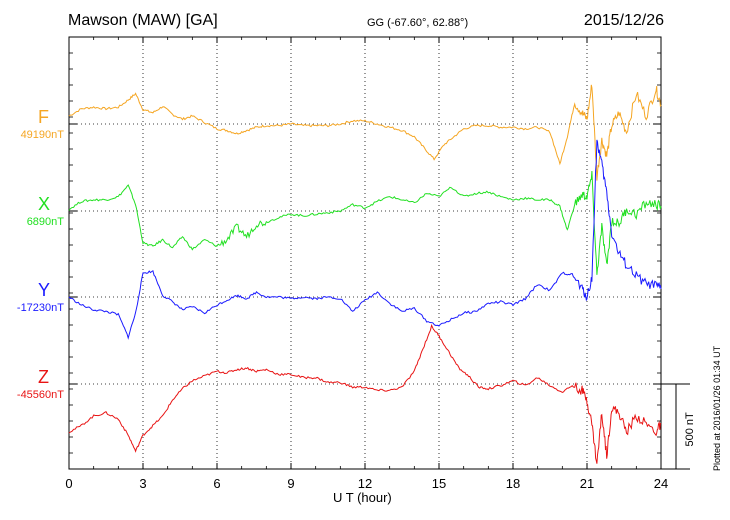 The image size is (730, 520). What do you see at coordinates (362, 497) in the screenshot?
I see `x-axis-label: U T (hour)` at bounding box center [362, 497].